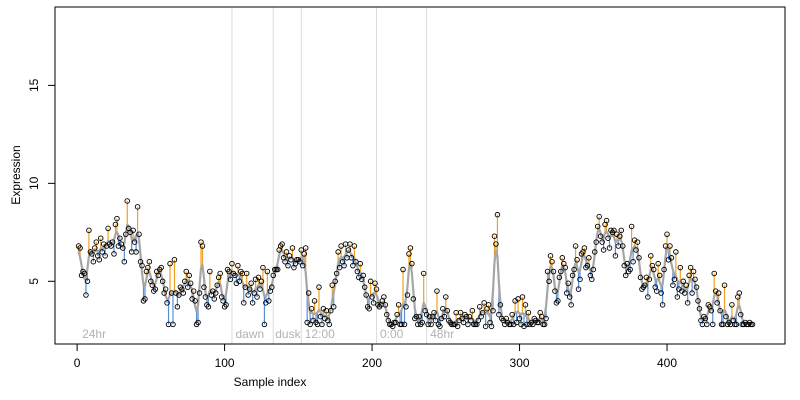 The width and height of the screenshot is (800, 400). I want to click on x-tick-label-2: 200, so click(372, 363).